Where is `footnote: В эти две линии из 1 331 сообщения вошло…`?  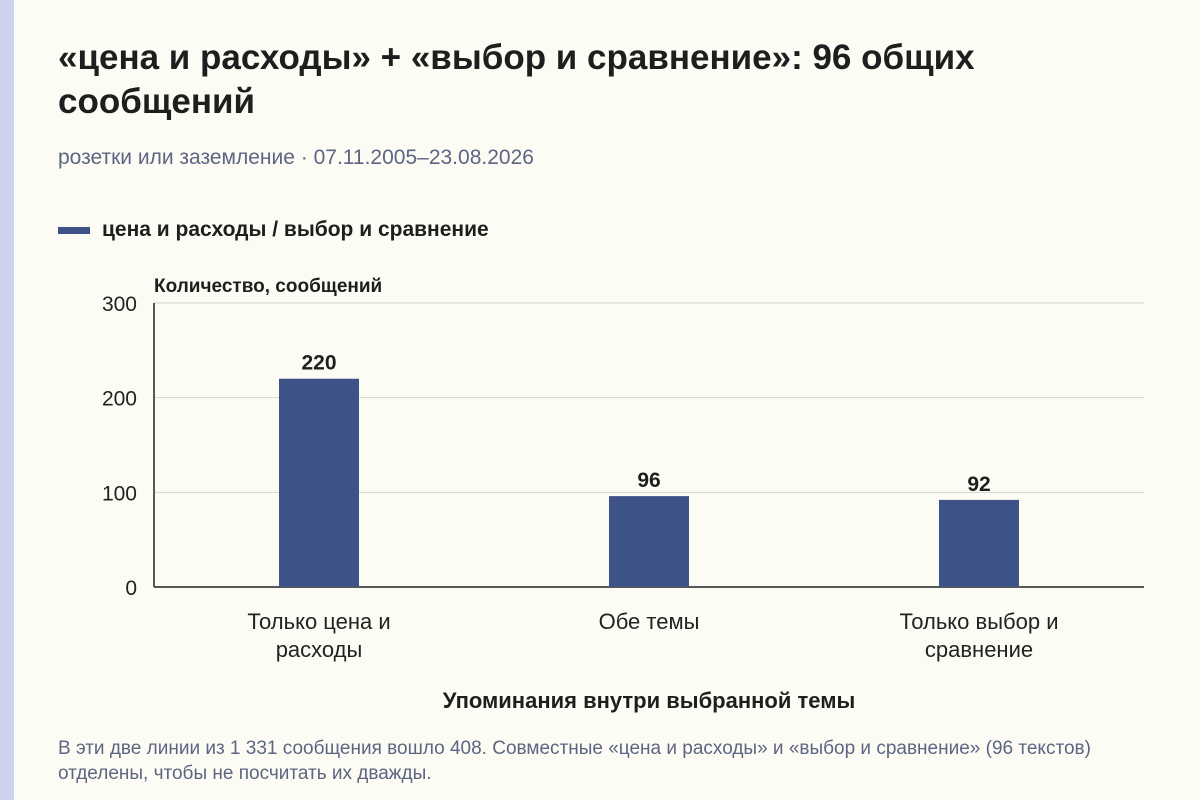
footnote: В эти две линии из 1 331 сообщения вошло… is located at coordinates (574, 761).